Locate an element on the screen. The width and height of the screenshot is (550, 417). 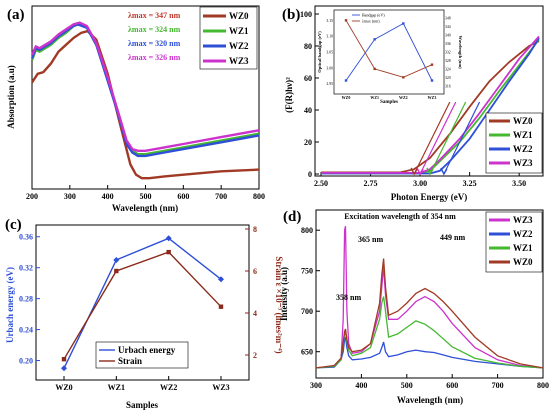
inset-xtick-label: WZ3 is located at coordinates (432, 97).